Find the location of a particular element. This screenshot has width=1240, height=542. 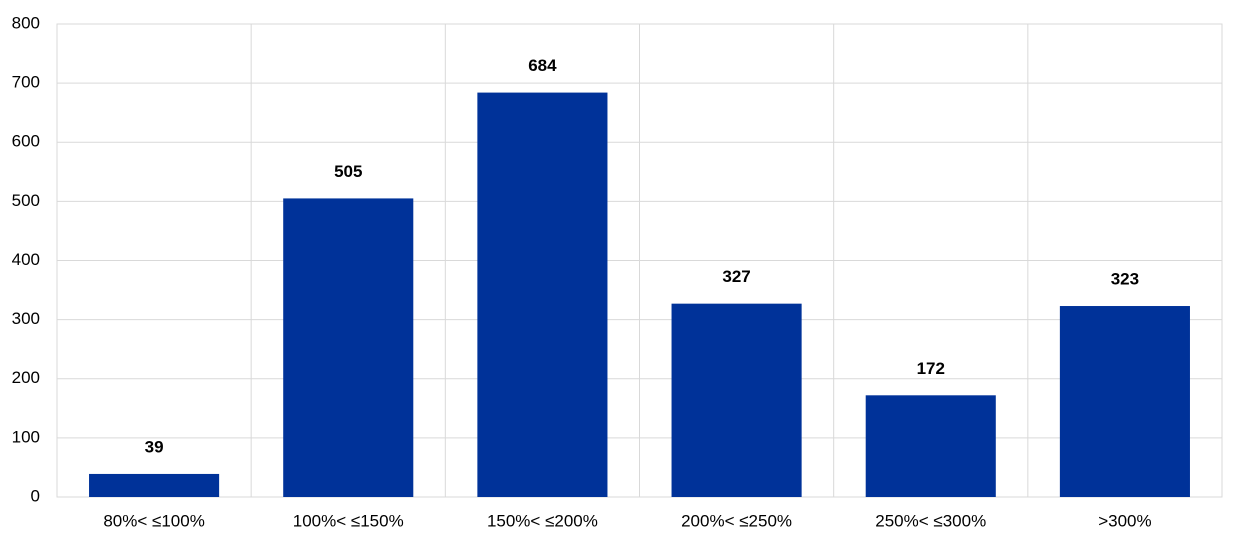

value-label: 172 is located at coordinates (931, 368).